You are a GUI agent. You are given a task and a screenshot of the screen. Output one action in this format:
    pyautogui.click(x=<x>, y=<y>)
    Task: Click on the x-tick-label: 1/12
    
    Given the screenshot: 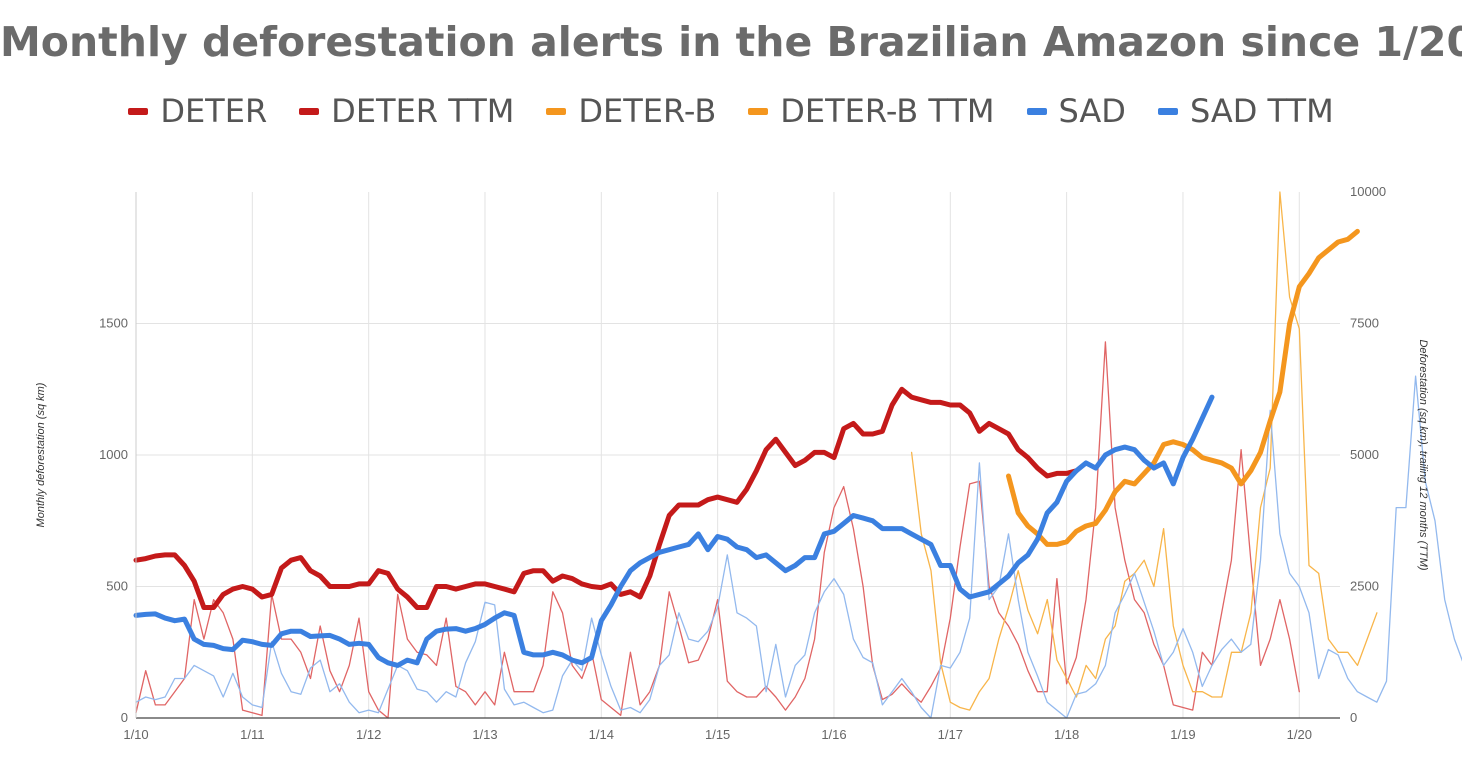 What is the action you would take?
    pyautogui.click(x=368, y=734)
    